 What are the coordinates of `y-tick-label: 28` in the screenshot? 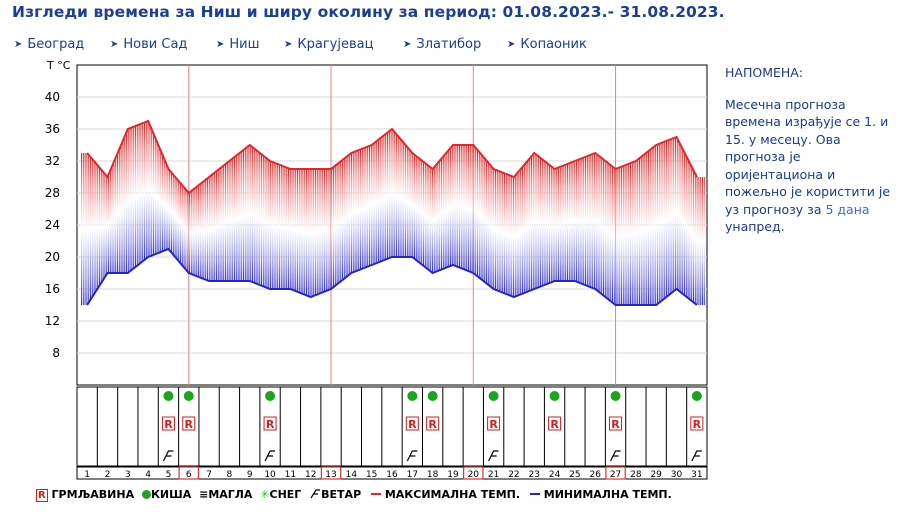 It's located at (52, 193).